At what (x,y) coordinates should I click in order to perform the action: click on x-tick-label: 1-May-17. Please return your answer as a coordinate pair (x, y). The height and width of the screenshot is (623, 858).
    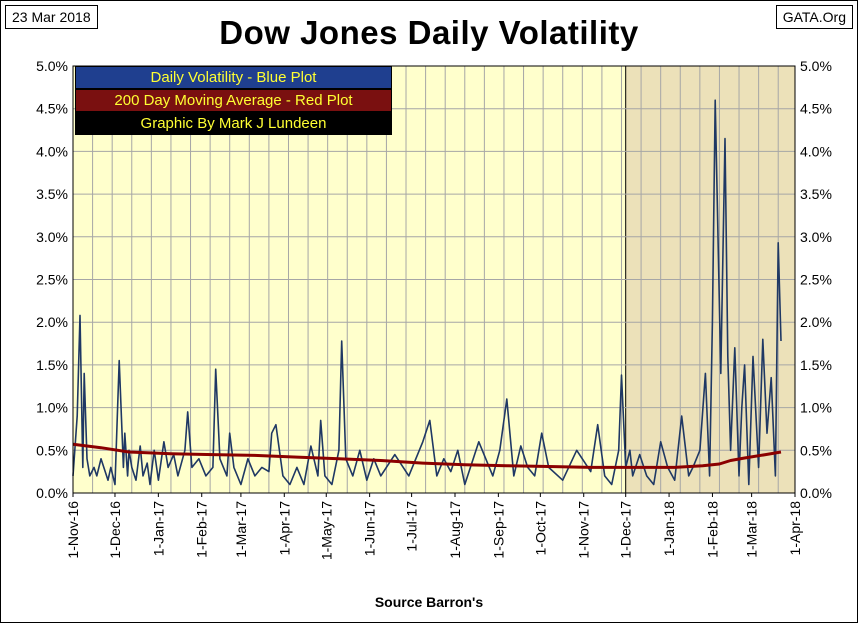
    Looking at the image, I should click on (326, 530).